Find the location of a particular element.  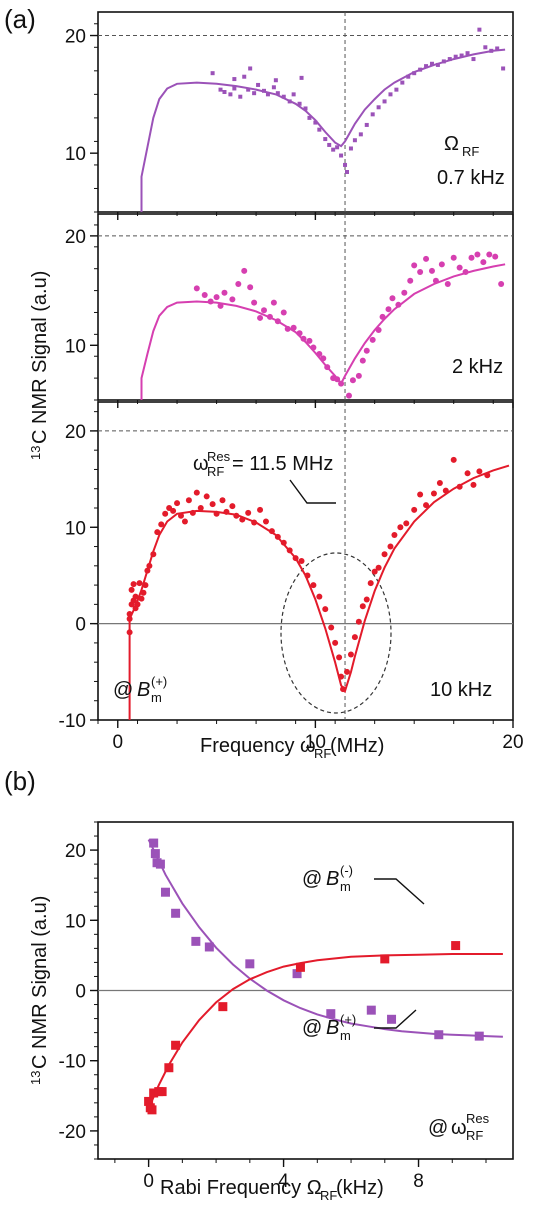

panel-a-x-axis-title-sub: RF is located at coordinates (322, 753).